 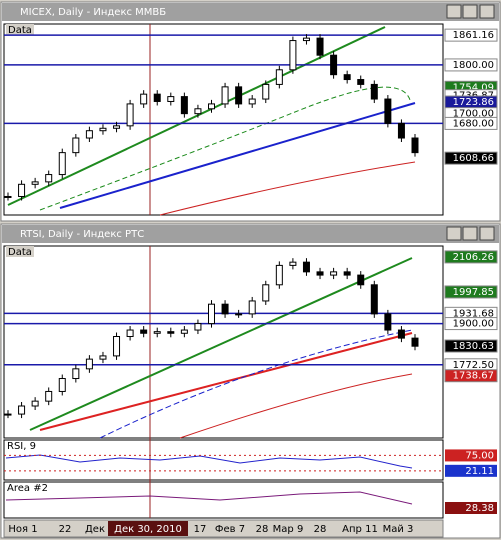 I want to click on area-line, so click(x=209, y=498).